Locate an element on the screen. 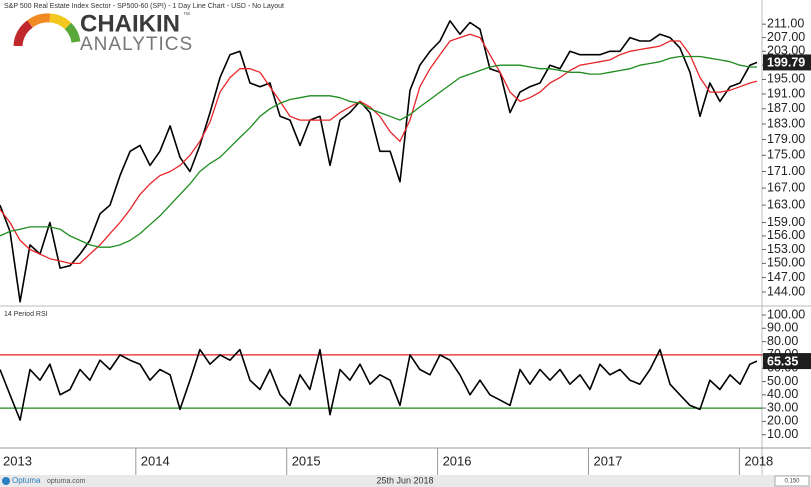 The width and height of the screenshot is (811, 487). y-tick-label: 50.00 is located at coordinates (782, 381).